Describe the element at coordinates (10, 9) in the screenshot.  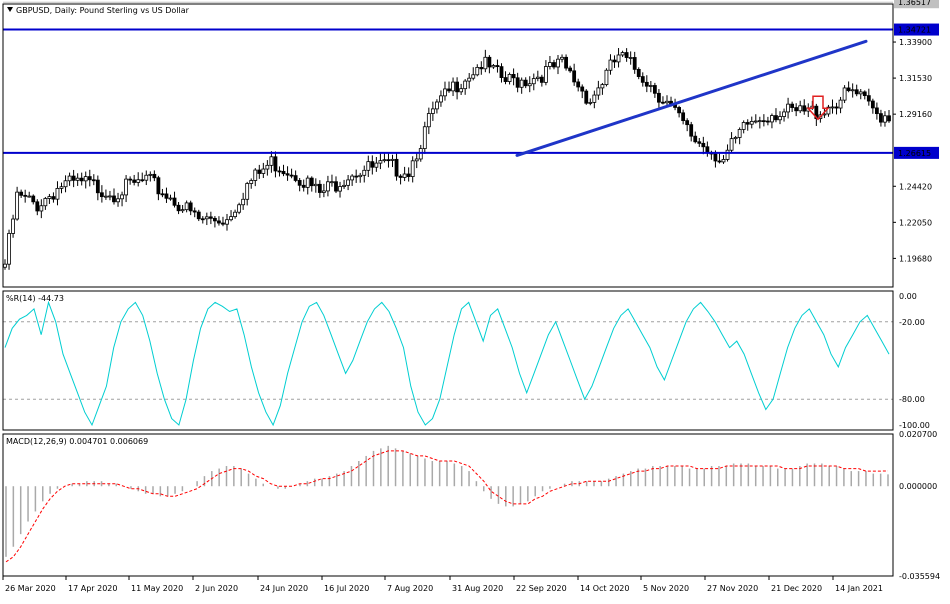
I see `title-marker-icon` at that location.